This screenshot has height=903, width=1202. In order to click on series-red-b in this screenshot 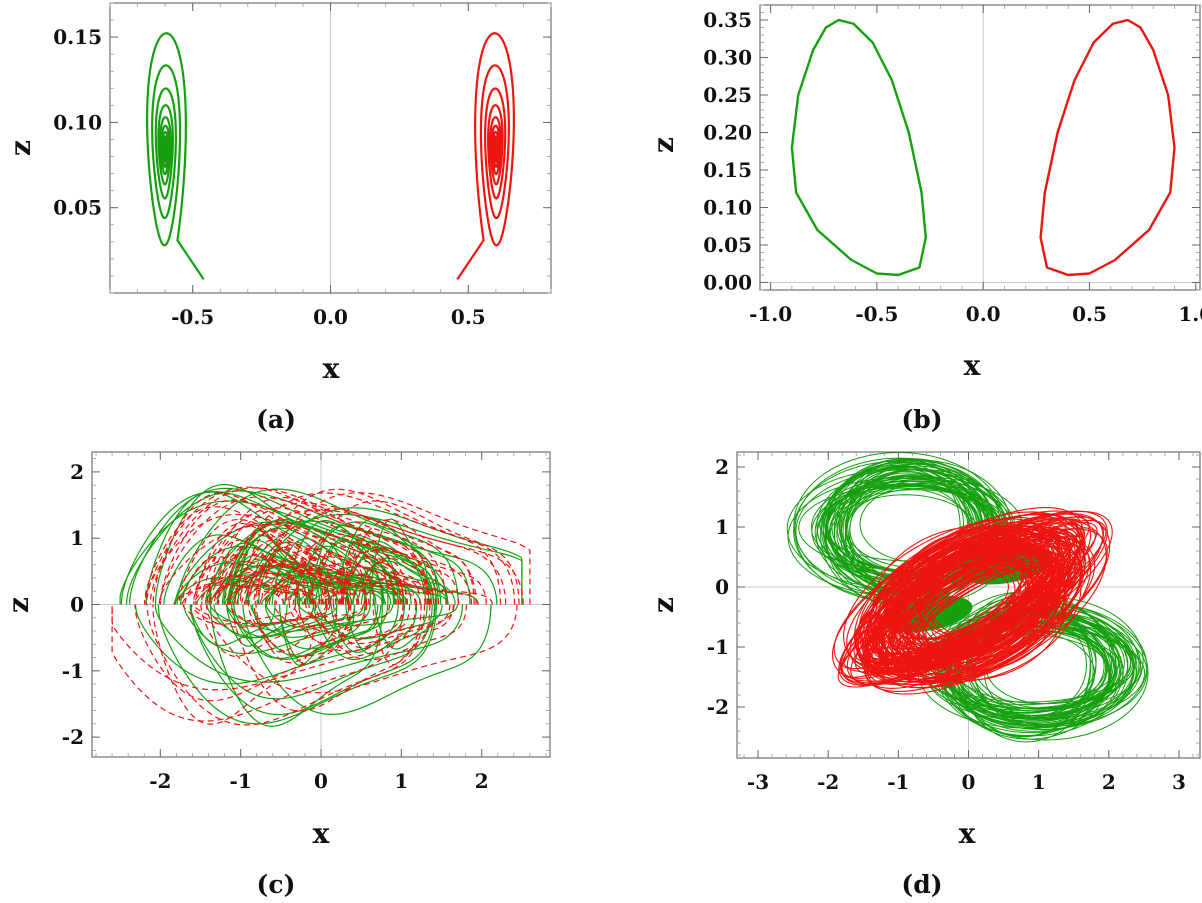, I will do `click(1107, 147)`.